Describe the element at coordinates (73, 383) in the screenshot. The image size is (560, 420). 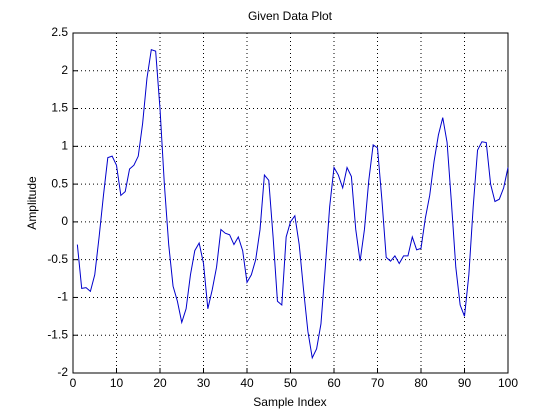
I see `x-tick-label: 0` at that location.